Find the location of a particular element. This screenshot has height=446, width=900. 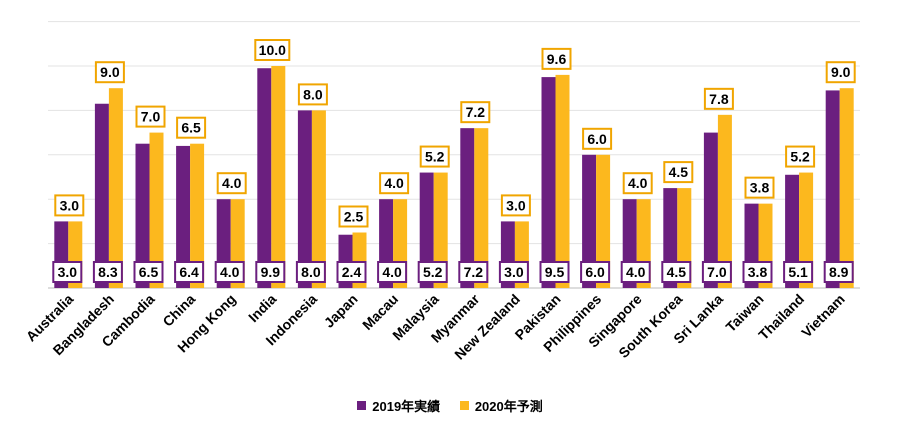

category-label: India is located at coordinates (262, 308).